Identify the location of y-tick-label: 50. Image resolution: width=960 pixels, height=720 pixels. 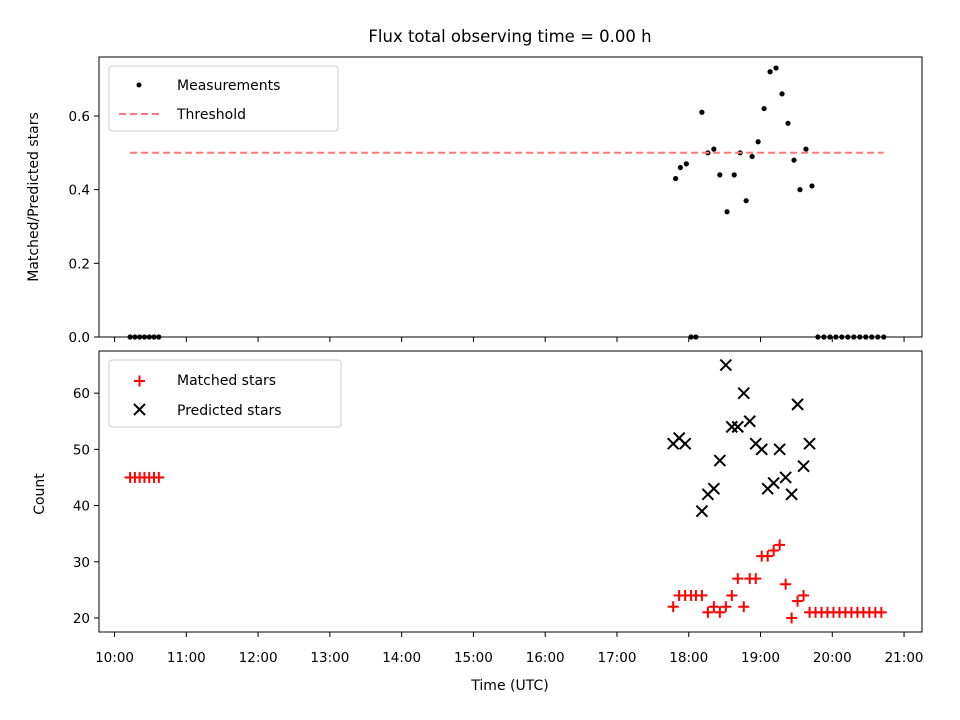
(81, 450).